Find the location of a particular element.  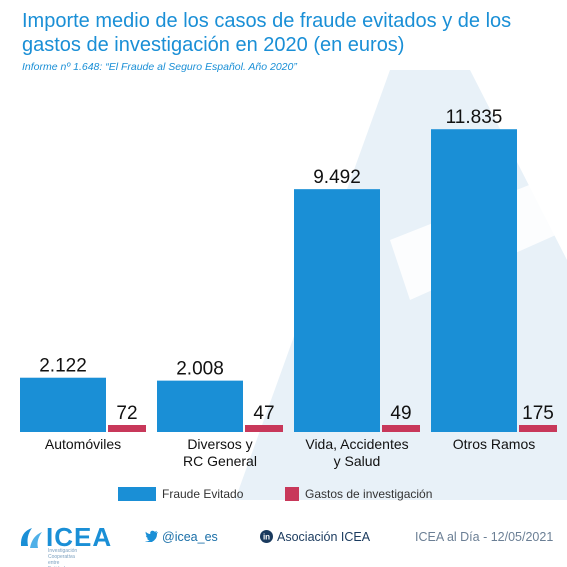

publication-date: ICEA al Día - 12/05/2021 is located at coordinates (484, 537).